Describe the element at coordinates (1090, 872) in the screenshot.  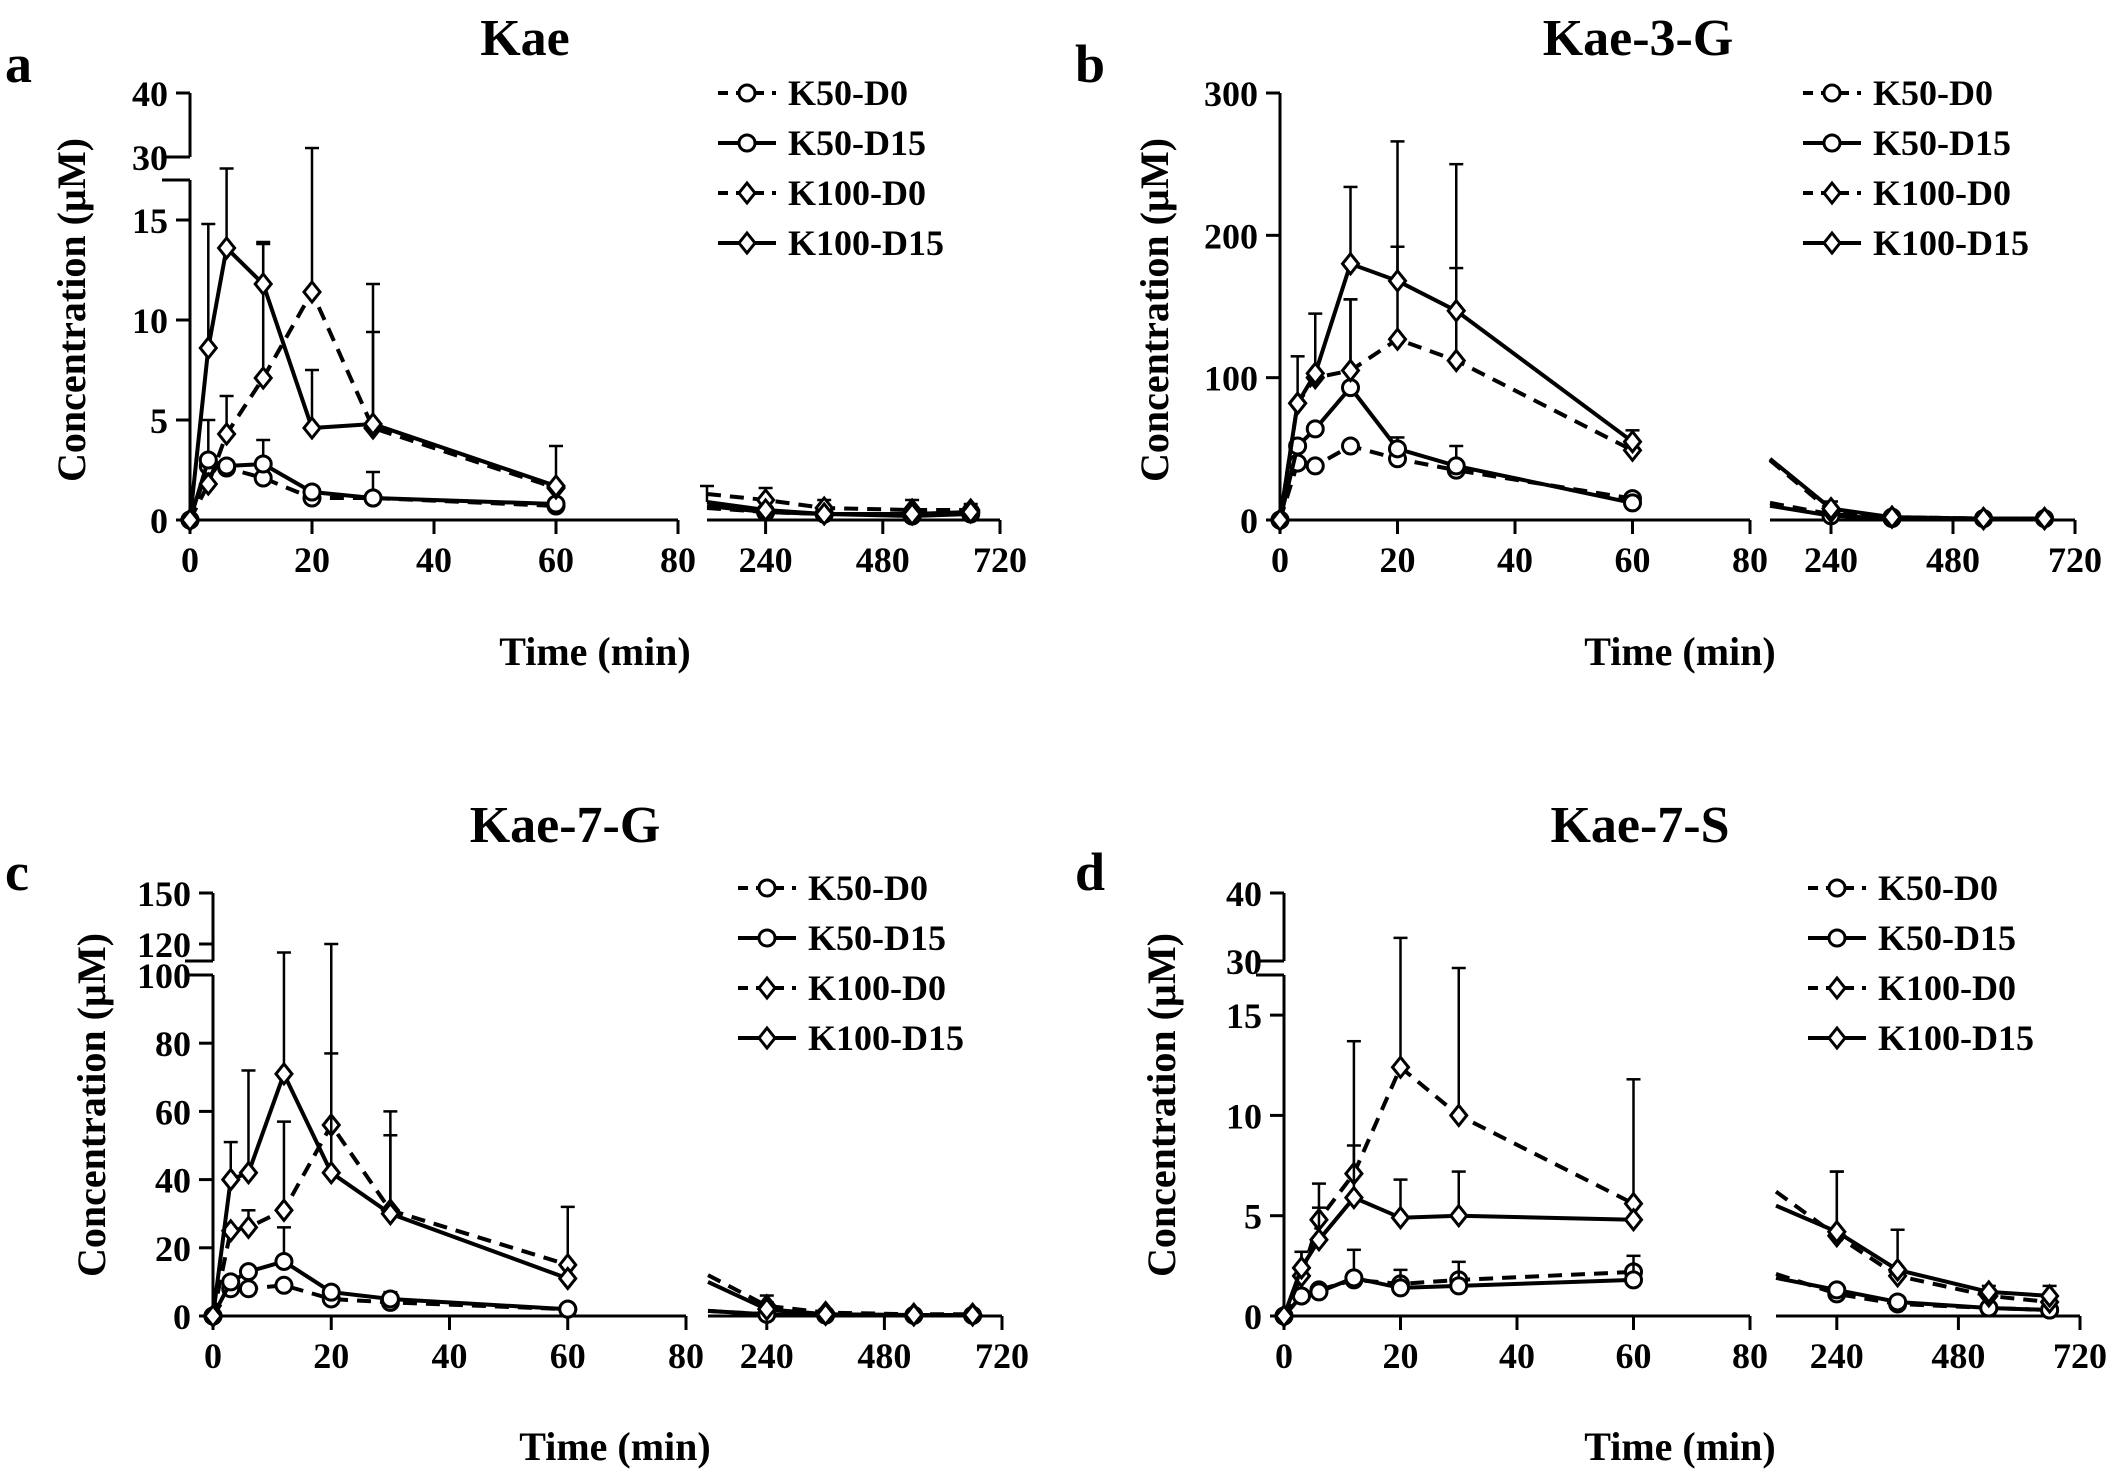
I see `panel-letter: d` at that location.